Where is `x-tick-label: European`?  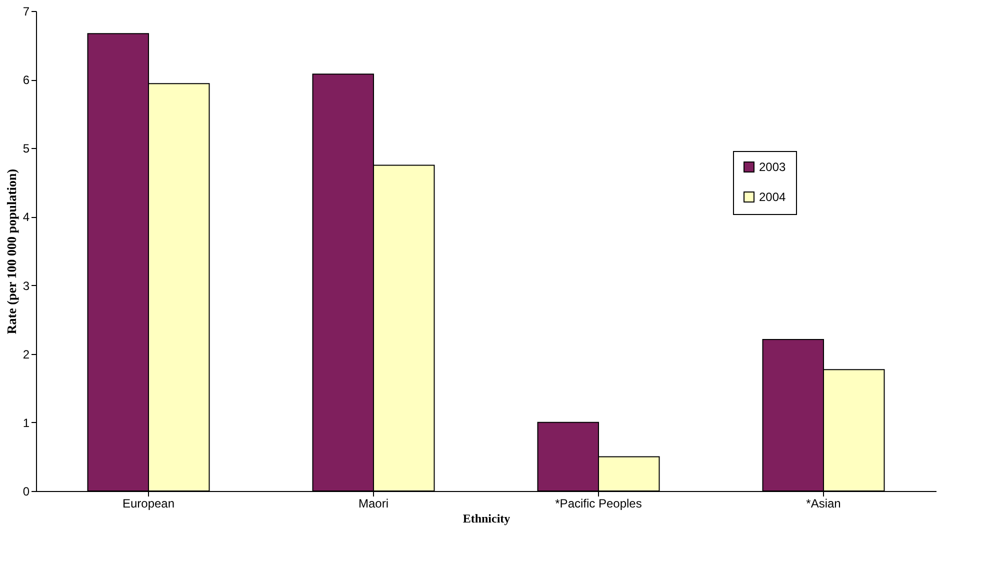 x-tick-label: European is located at coordinates (148, 503).